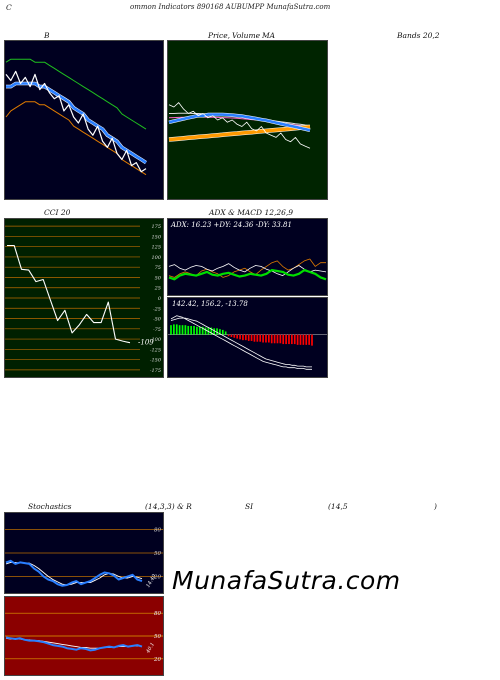 This screenshot has width=500, height=680. Describe the element at coordinates (157, 320) in the screenshot. I see `cci-tick-label: -50` at that location.